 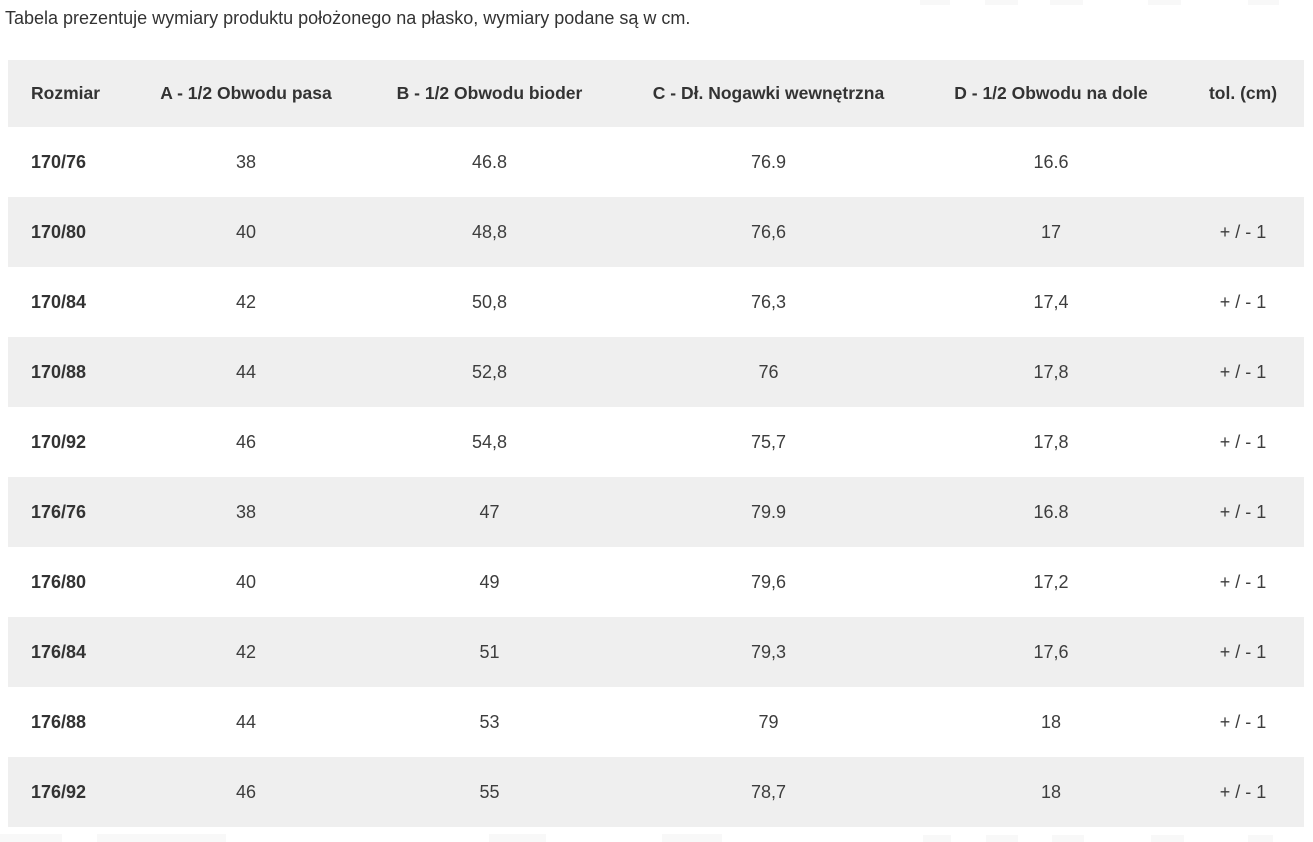 I want to click on measurement-cell: 76.9, so click(x=768, y=161).